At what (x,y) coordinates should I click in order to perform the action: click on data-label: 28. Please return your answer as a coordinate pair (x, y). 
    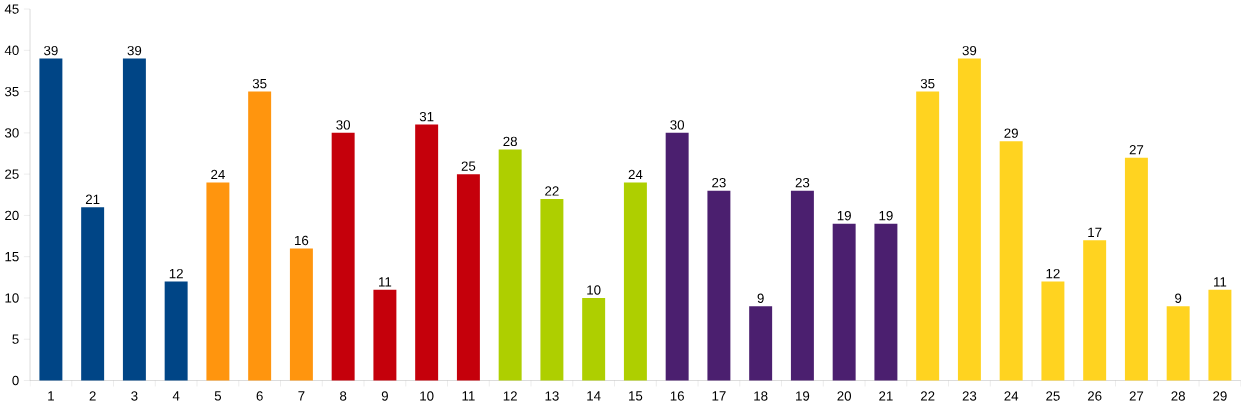
    Looking at the image, I should click on (510, 141).